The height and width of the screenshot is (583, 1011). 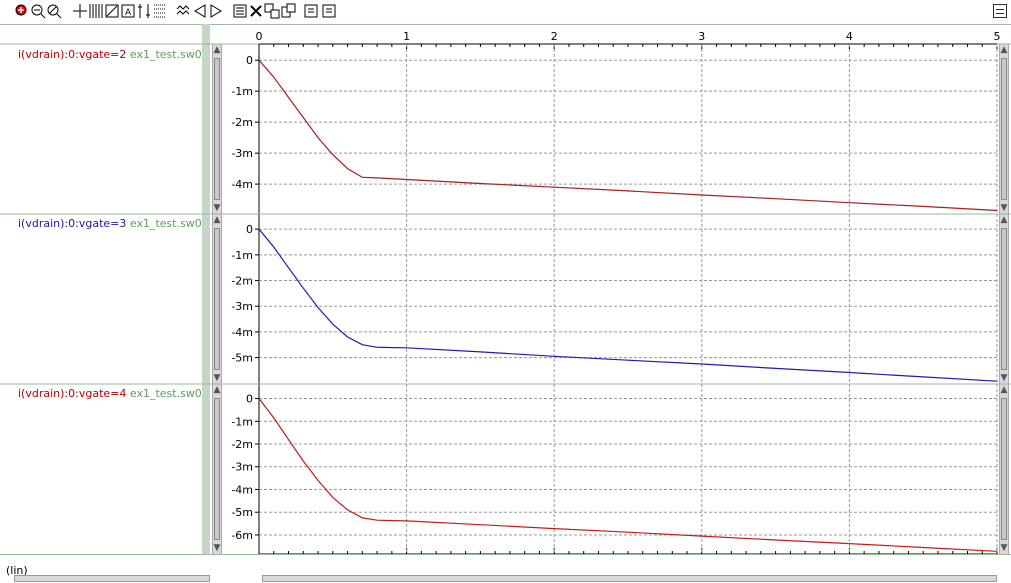 What do you see at coordinates (96, 11) in the screenshot?
I see `grid-icon` at bounding box center [96, 11].